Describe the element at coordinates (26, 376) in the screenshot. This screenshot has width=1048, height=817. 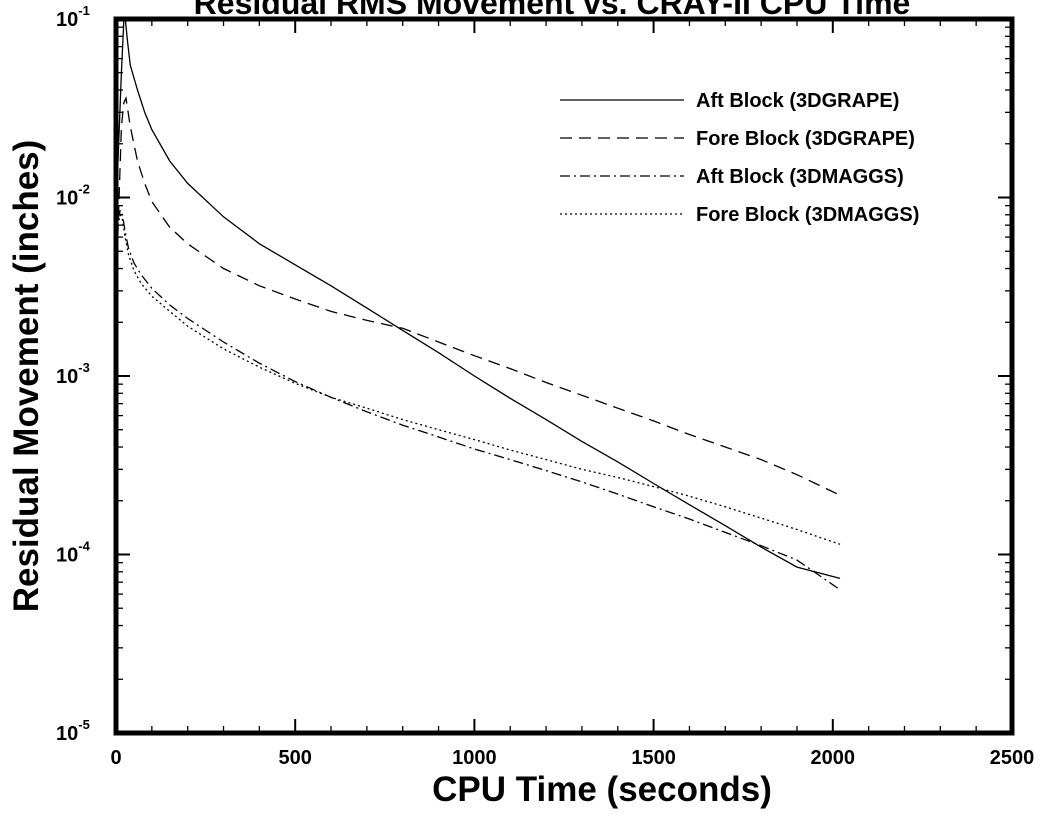
I see `y-axis-label: Residual Movement (inches)` at that location.